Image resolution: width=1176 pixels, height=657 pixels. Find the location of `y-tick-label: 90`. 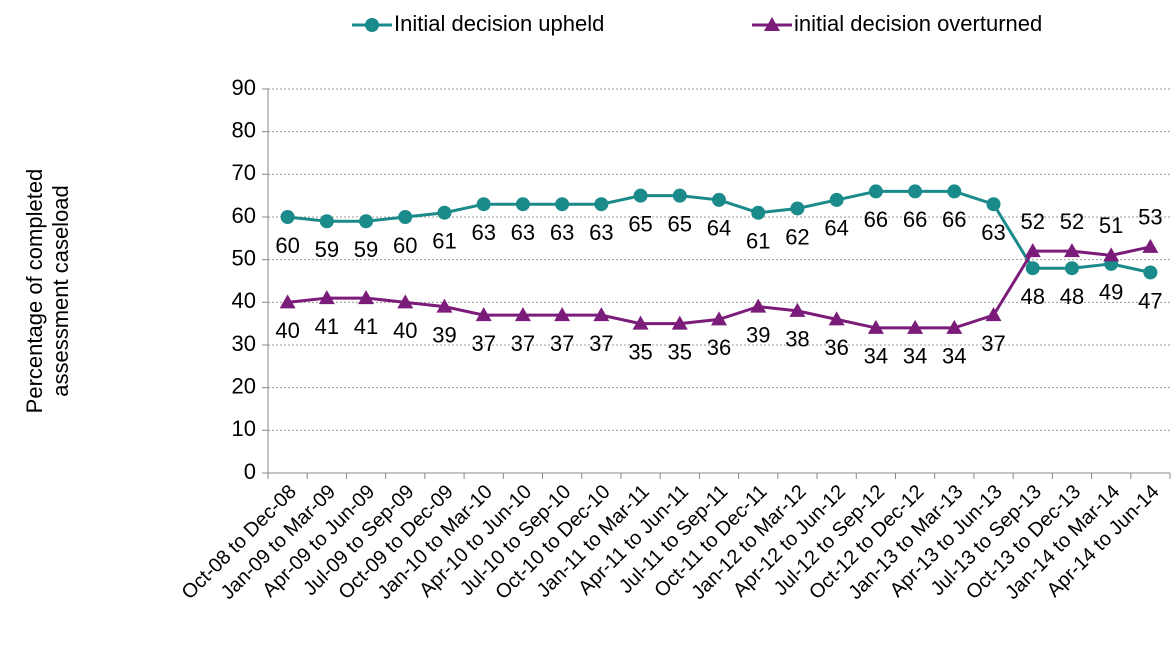

y-tick-label: 90 is located at coordinates (244, 87).